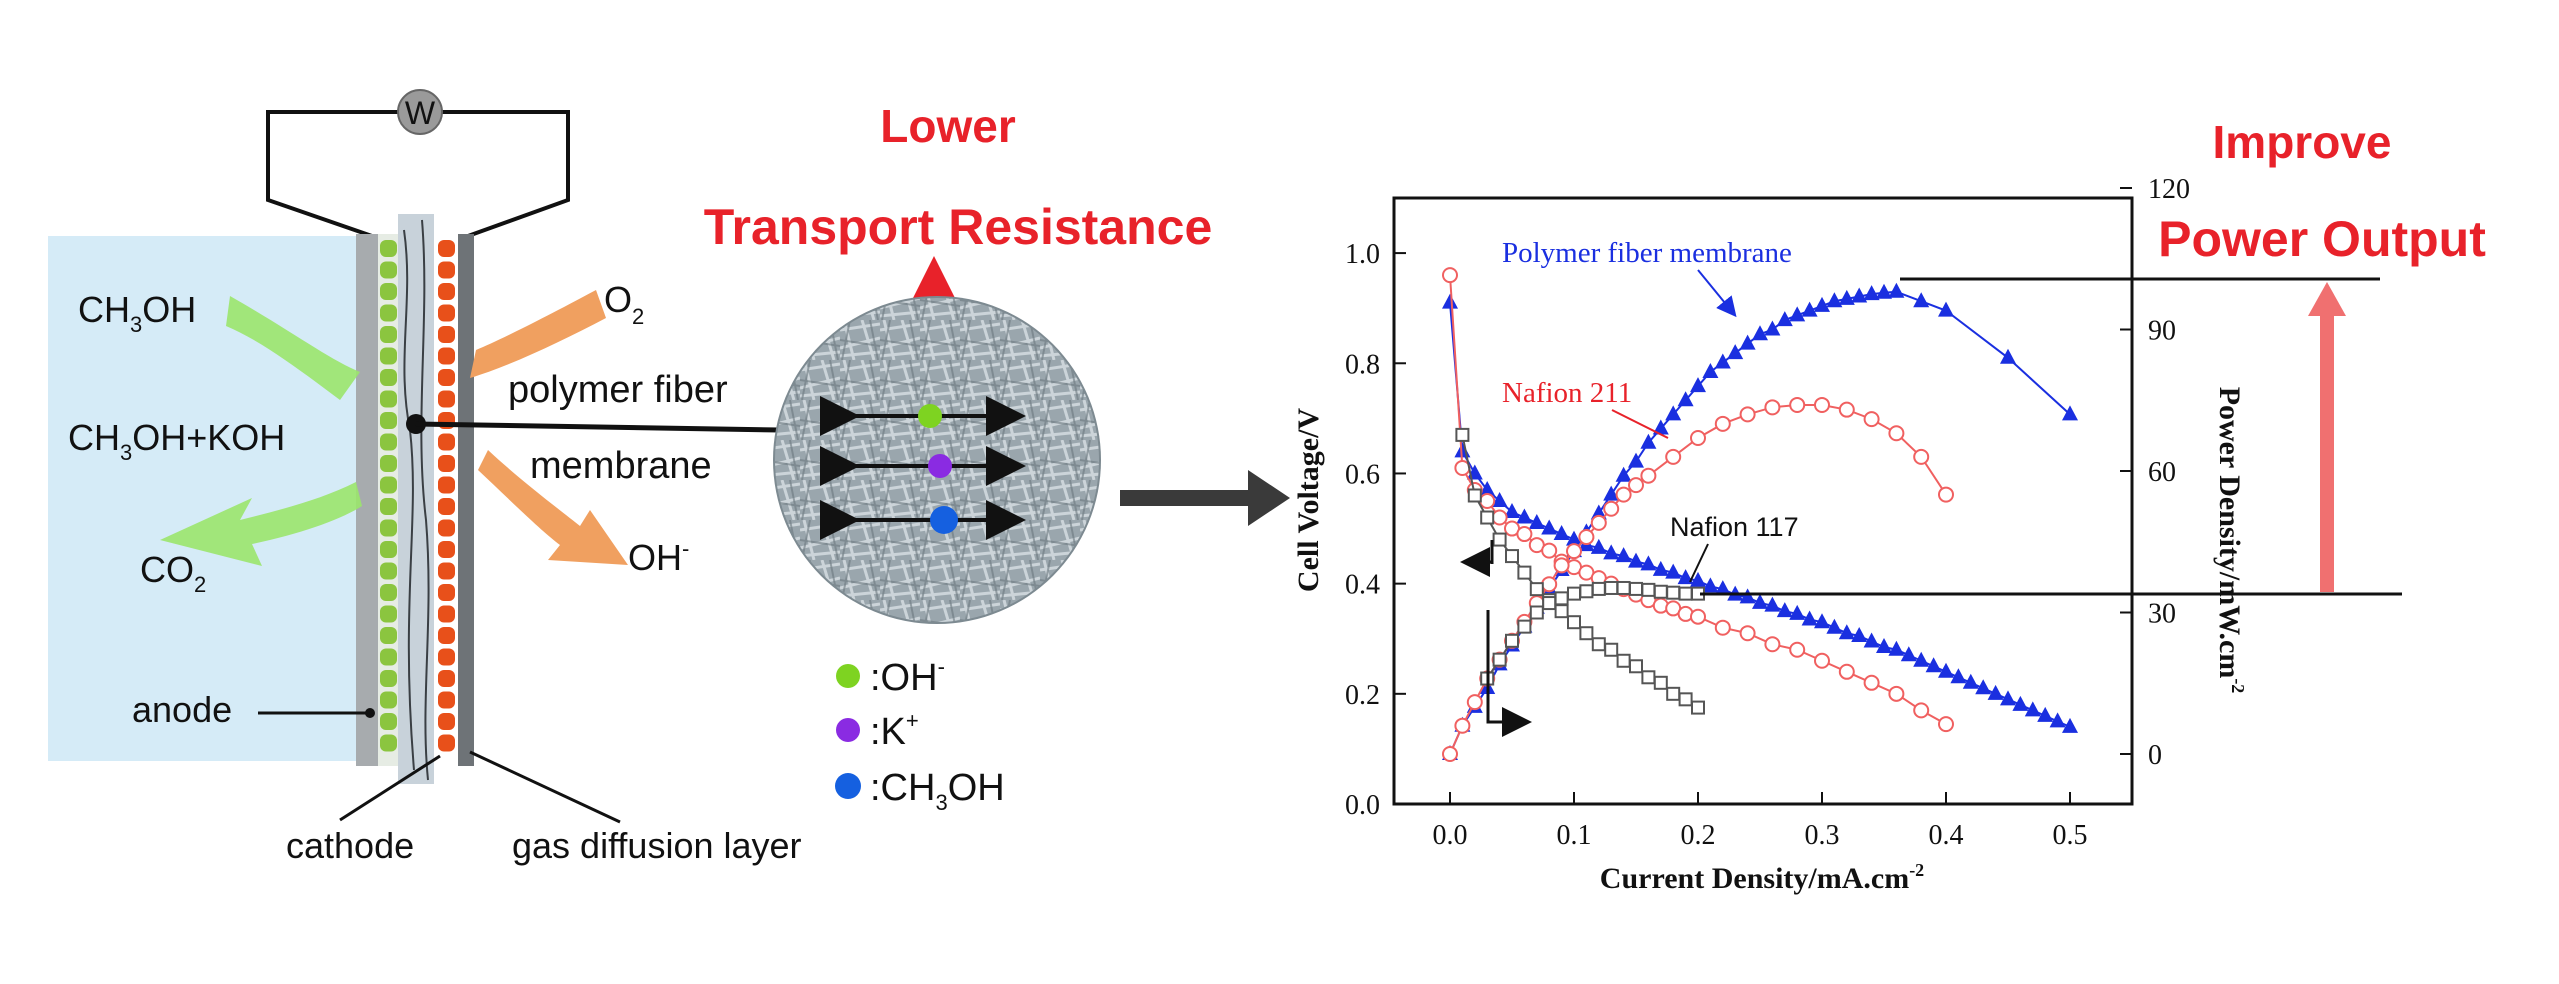  Describe the element at coordinates (907, 676) in the screenshot. I see `legend-oh: :OH-` at that location.